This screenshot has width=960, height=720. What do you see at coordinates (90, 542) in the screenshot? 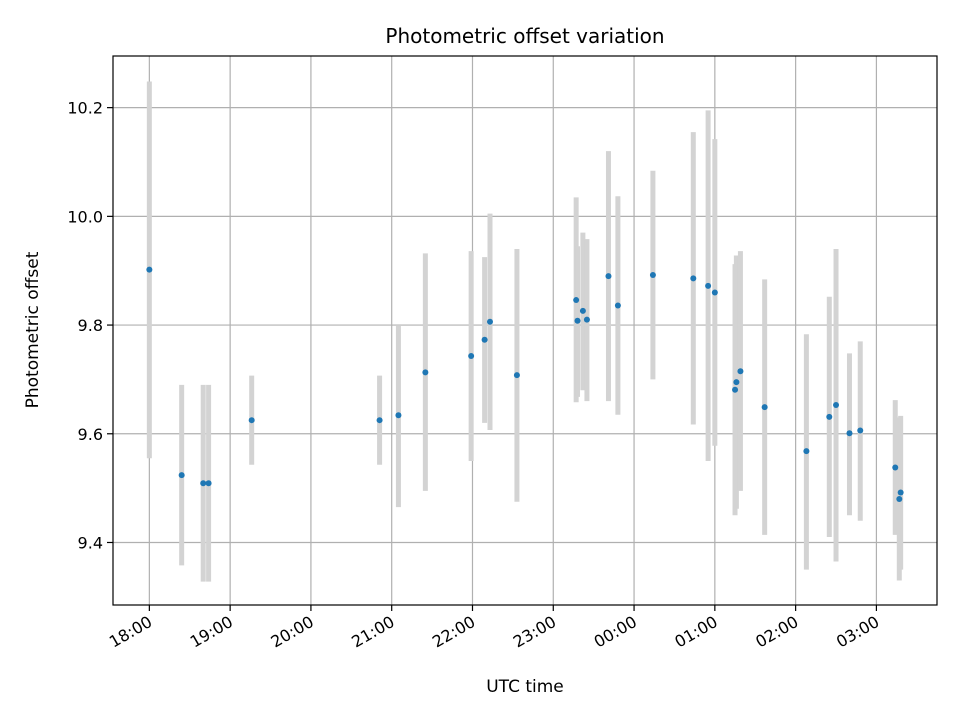
I see `y-tick-label: 9.4` at bounding box center [90, 542].